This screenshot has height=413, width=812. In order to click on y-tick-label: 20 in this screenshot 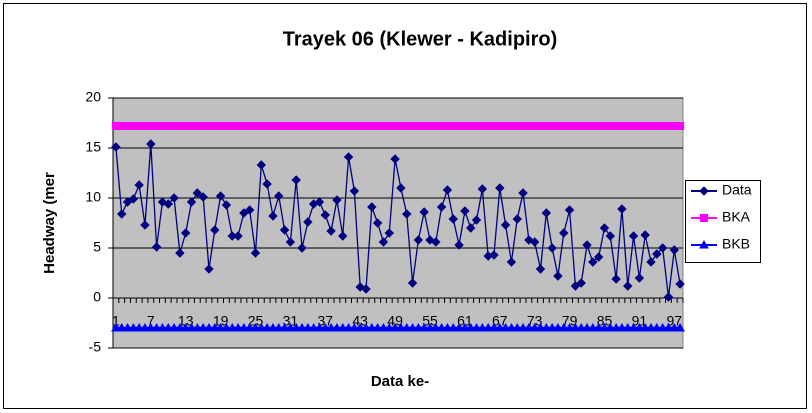, I will do `click(93, 97)`.